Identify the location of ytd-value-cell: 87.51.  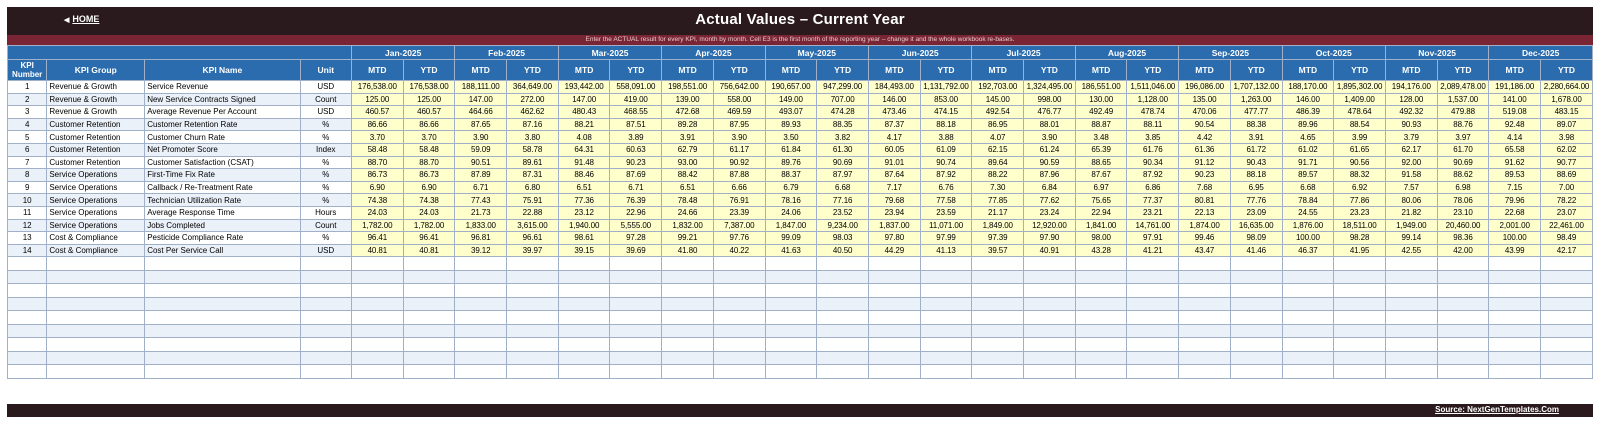
(636, 124).